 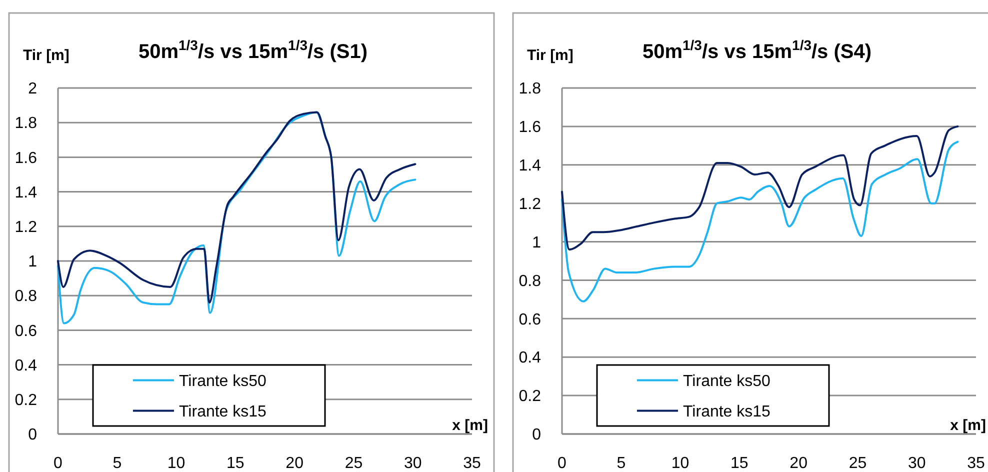 I want to click on chart-title: 50m$^{1/3}$/s vs 15m$^{1/3}$/s (S1), so click(x=253, y=50).